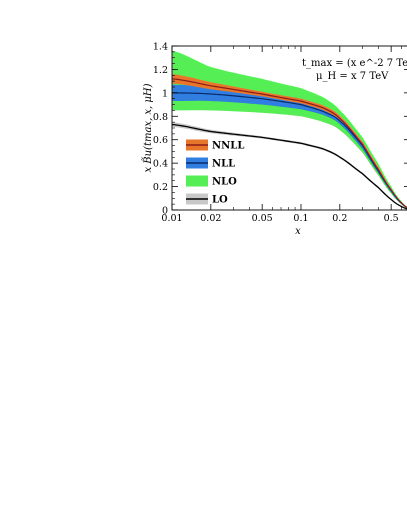 This screenshot has width=407, height=527. Describe the element at coordinates (160, 164) in the screenshot. I see `y-tick-label: 0.4` at that location.